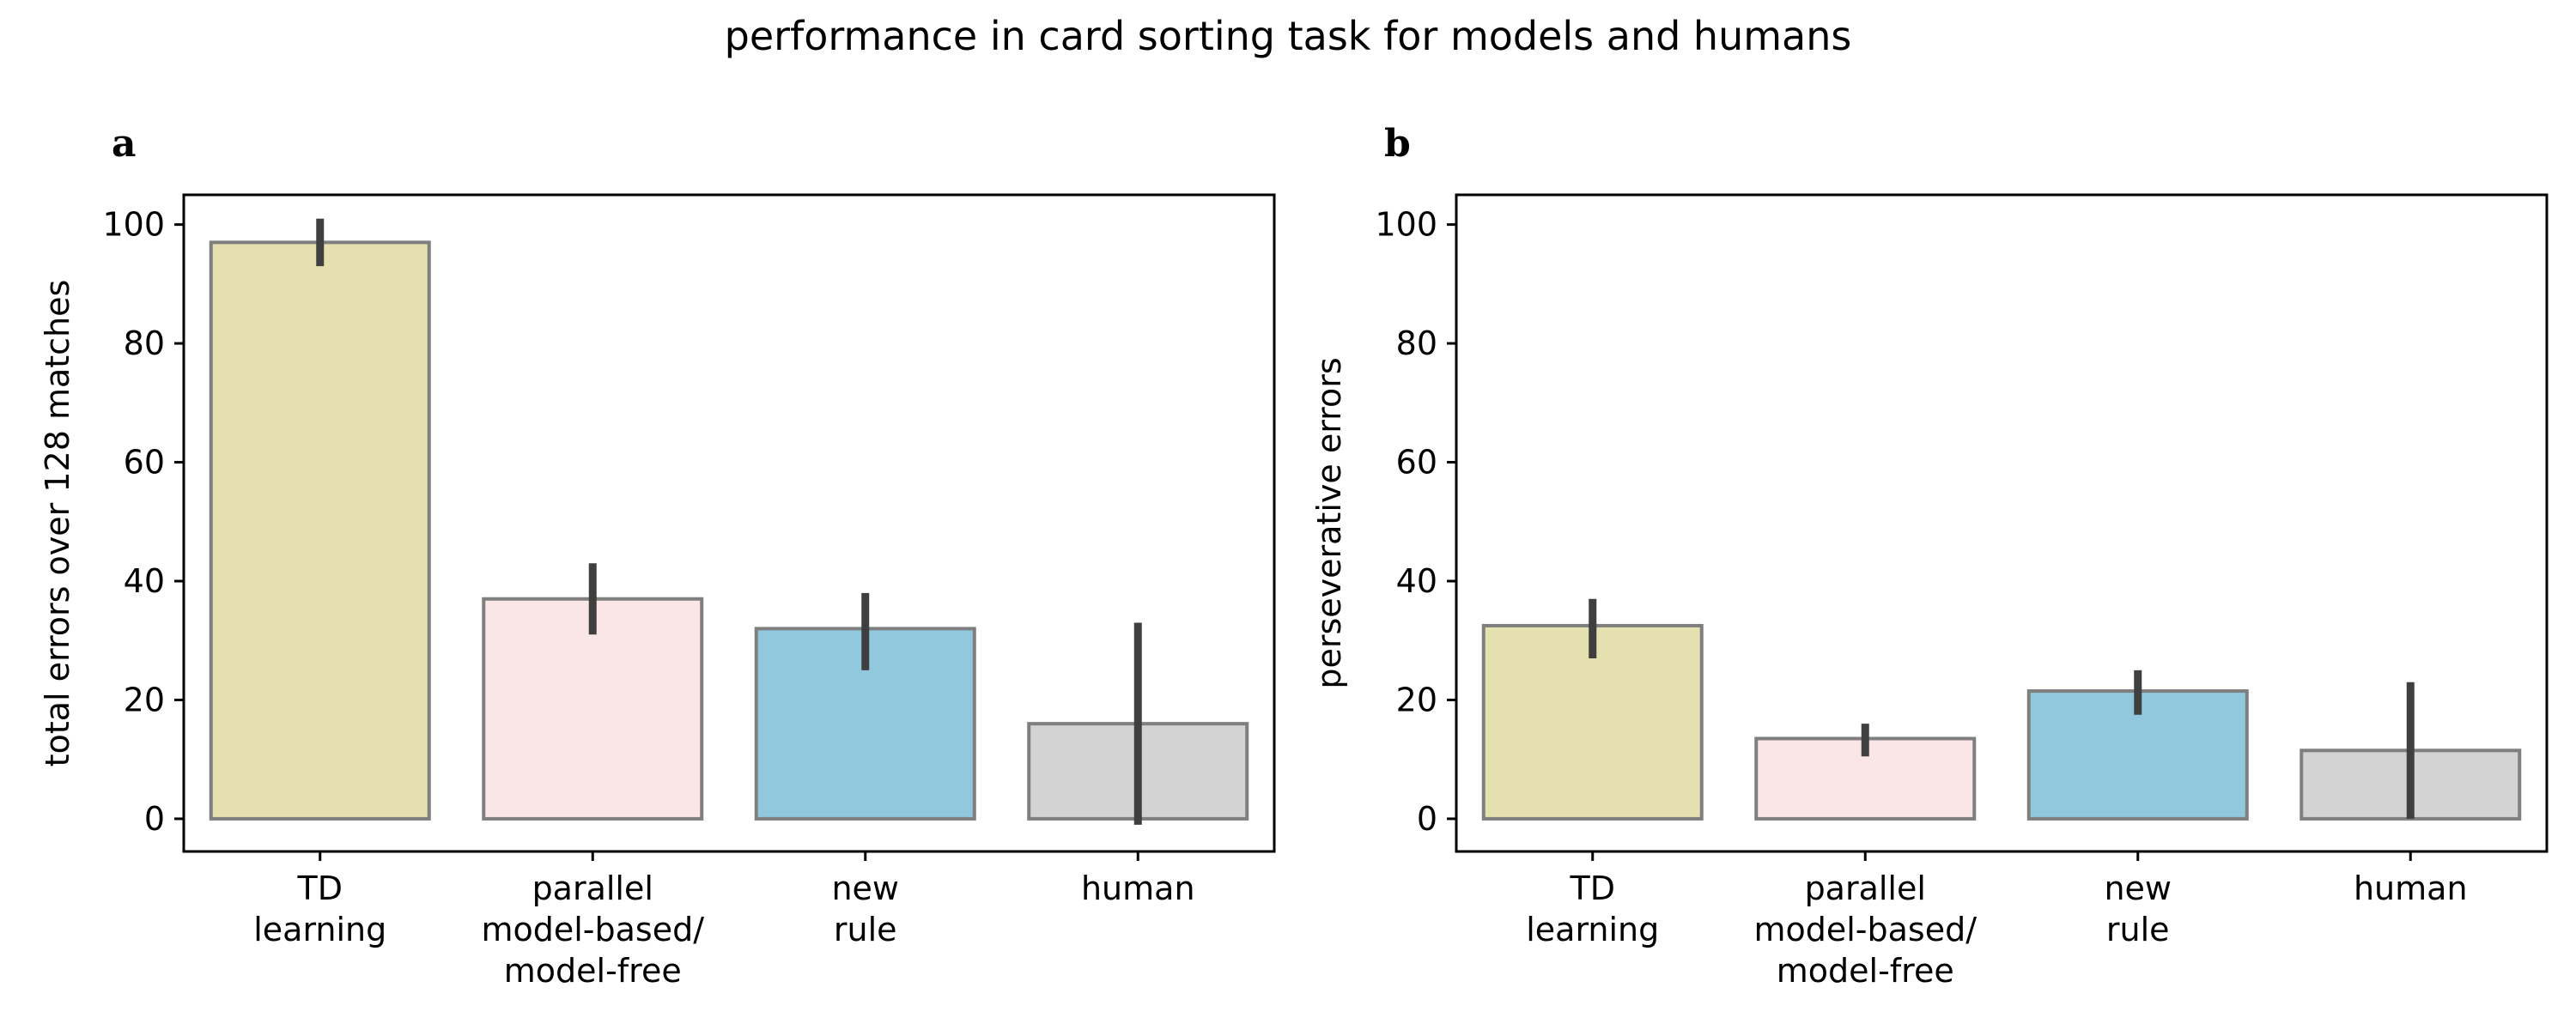 This screenshot has width=2576, height=1030. Describe the element at coordinates (1397, 144) in the screenshot. I see `panel-letter: b` at that location.